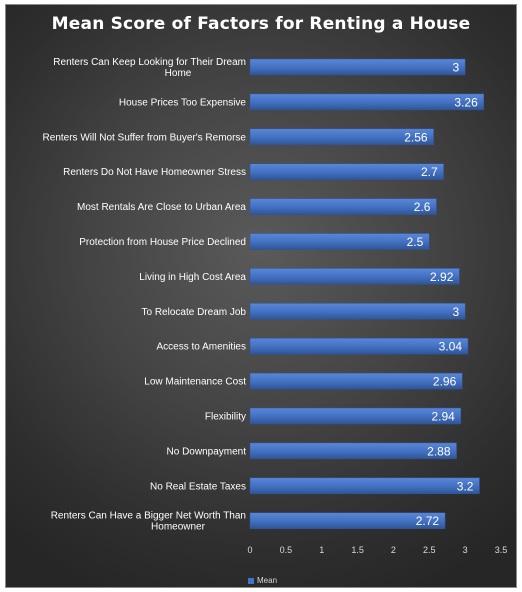 The image size is (522, 592). Describe the element at coordinates (357, 311) in the screenshot. I see `bar-to-relocate-dream-job` at that location.